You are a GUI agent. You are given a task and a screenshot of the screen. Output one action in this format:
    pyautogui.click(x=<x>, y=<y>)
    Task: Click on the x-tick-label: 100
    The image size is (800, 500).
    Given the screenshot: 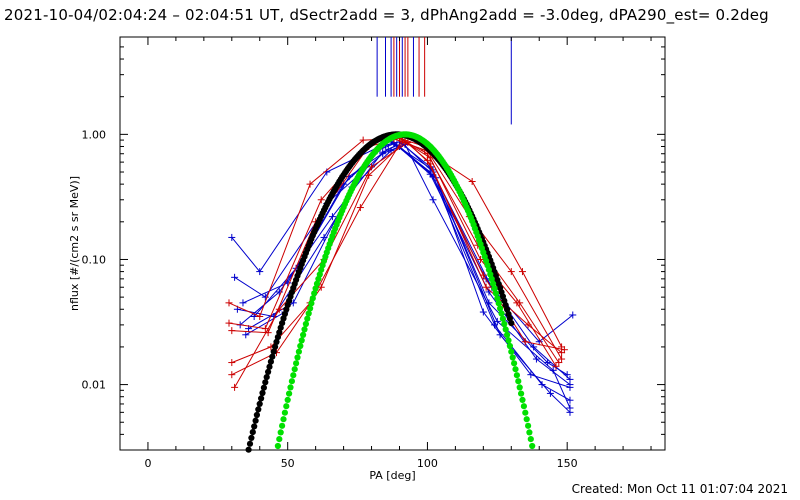 What is the action you would take?
    pyautogui.click(x=427, y=463)
    